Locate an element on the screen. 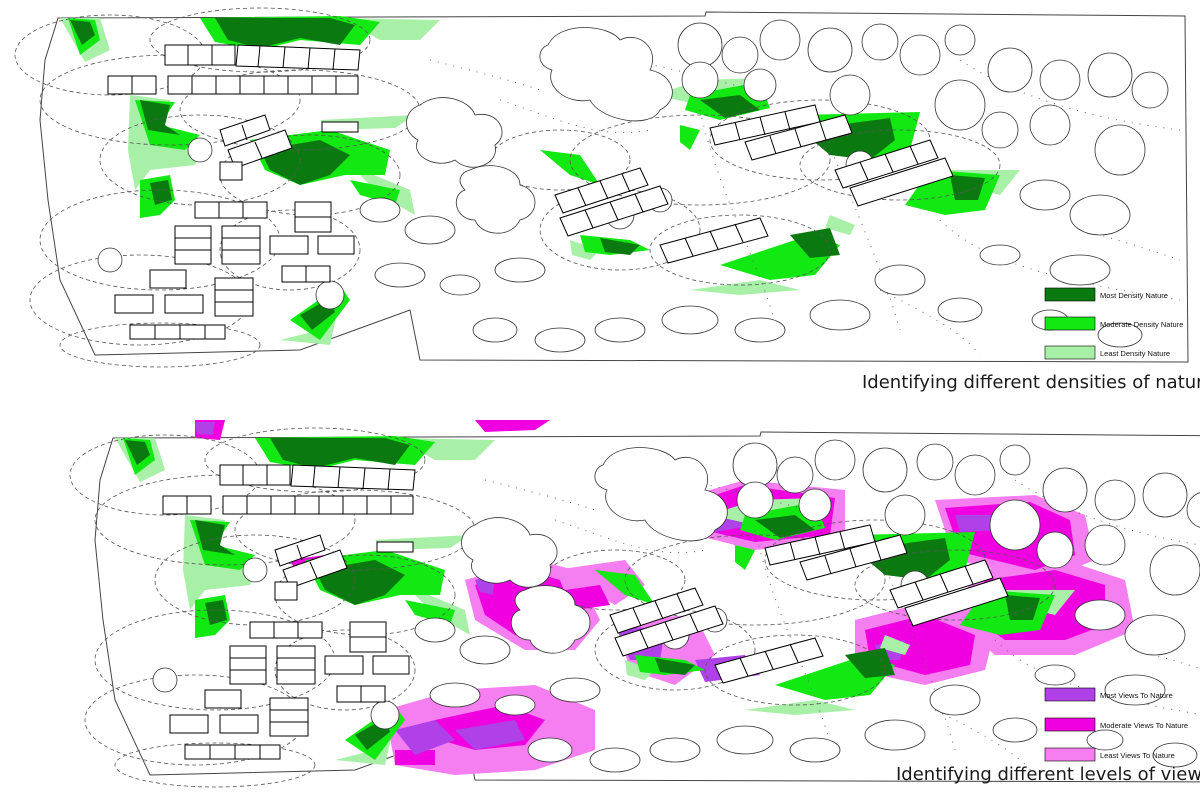 The image size is (1200, 800). legend-label: Least Views To Nature is located at coordinates (1137, 755).